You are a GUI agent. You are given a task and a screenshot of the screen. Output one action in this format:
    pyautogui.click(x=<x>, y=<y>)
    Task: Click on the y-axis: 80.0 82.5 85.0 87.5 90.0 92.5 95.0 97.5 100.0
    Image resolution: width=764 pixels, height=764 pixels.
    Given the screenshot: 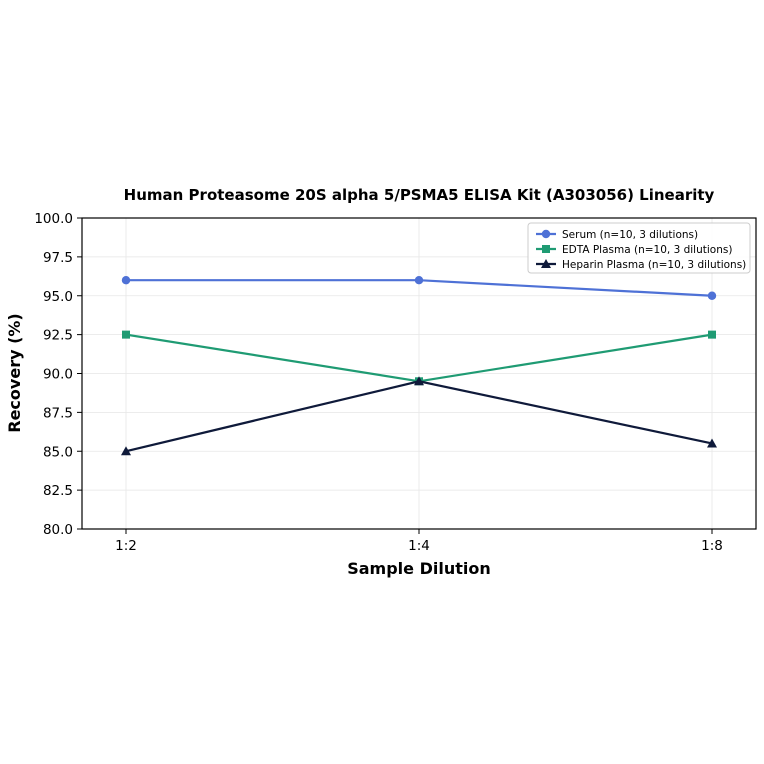 What is the action you would take?
    pyautogui.click(x=58, y=374)
    